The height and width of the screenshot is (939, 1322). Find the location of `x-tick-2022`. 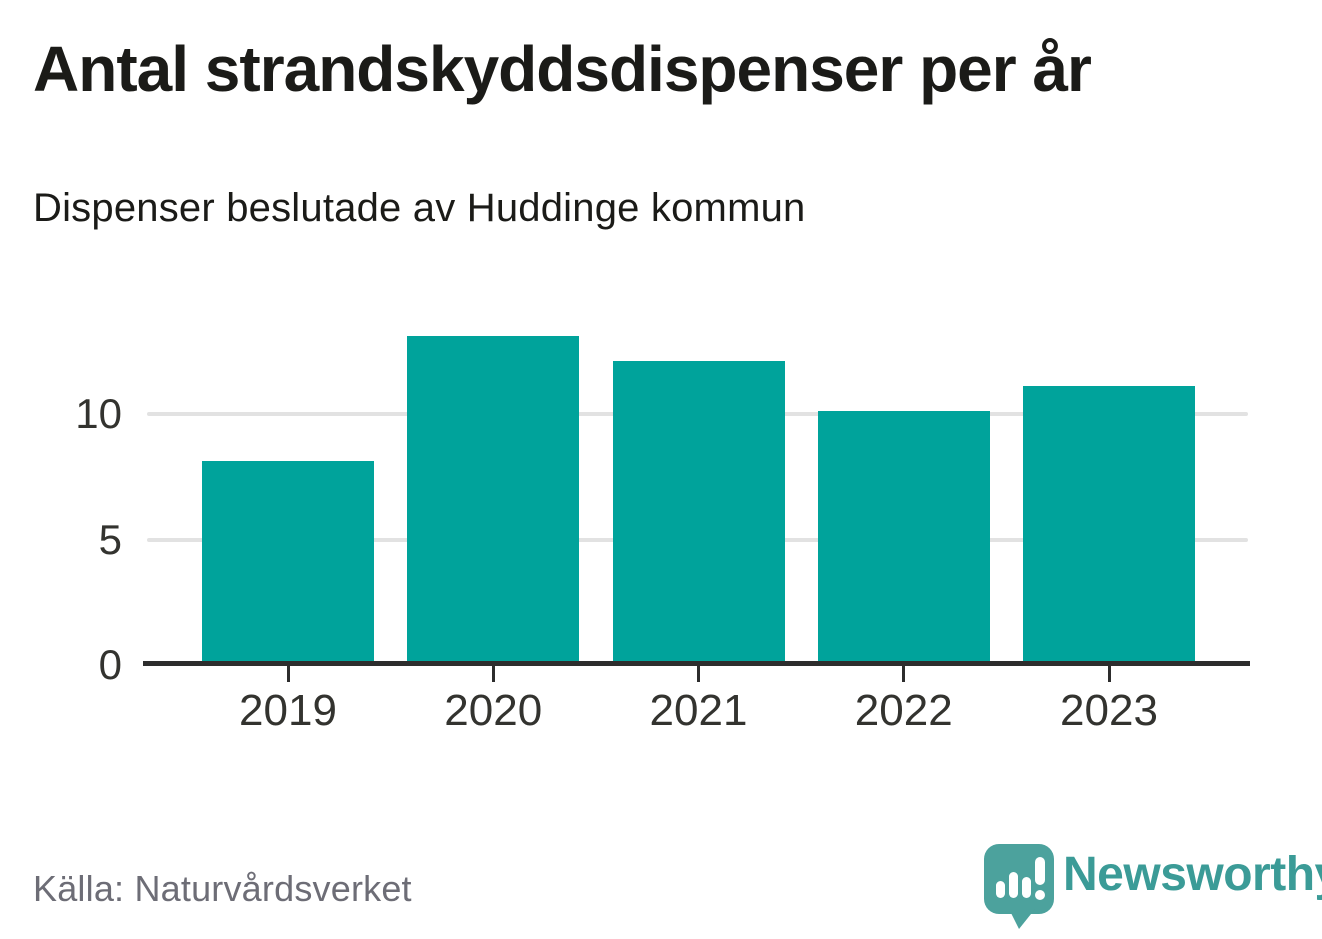

x-tick-2022 is located at coordinates (904, 674).